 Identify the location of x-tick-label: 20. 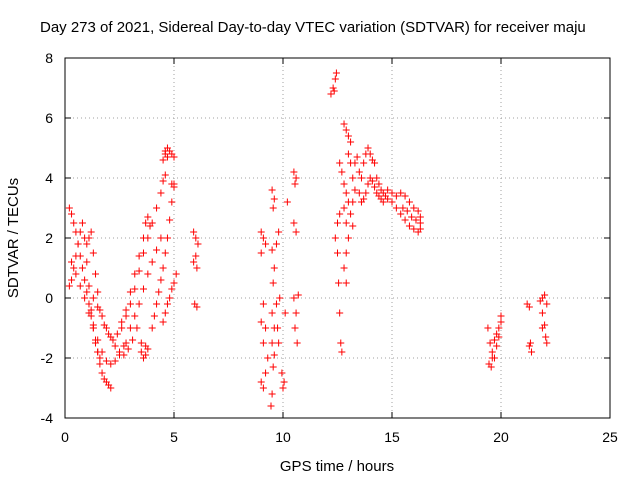
(501, 437).